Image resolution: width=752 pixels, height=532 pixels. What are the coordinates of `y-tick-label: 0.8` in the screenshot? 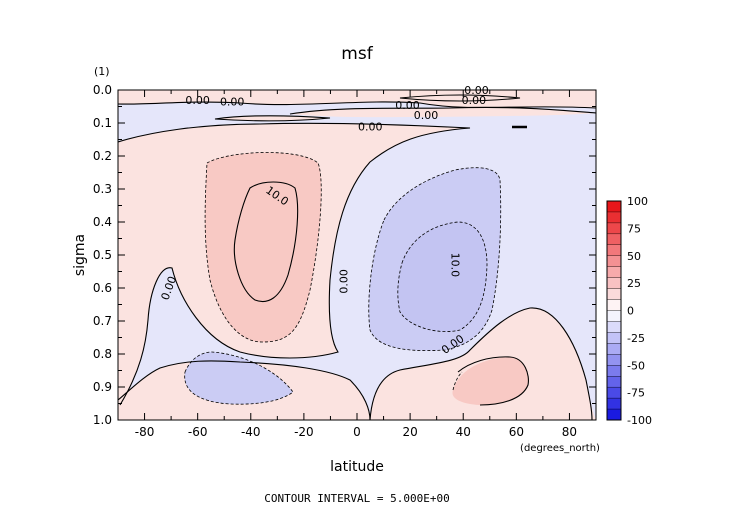 It's located at (102, 354).